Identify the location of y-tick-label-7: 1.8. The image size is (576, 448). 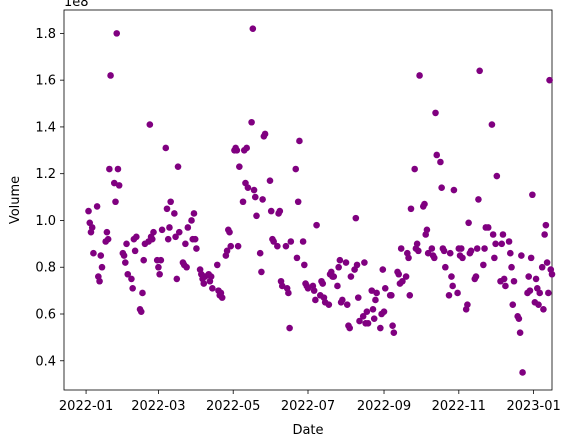
(45, 34).